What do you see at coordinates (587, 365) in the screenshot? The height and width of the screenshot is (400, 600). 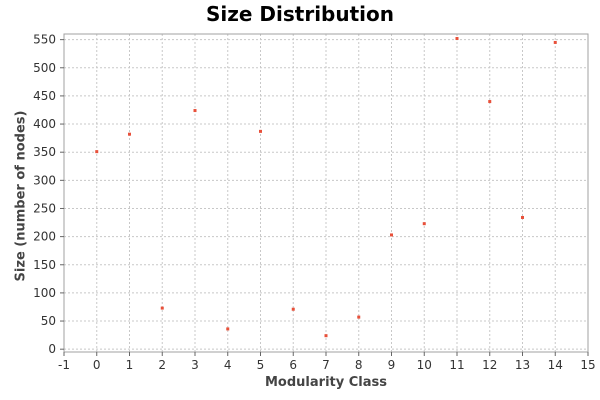 I see `x-tick-label: 15` at bounding box center [587, 365].